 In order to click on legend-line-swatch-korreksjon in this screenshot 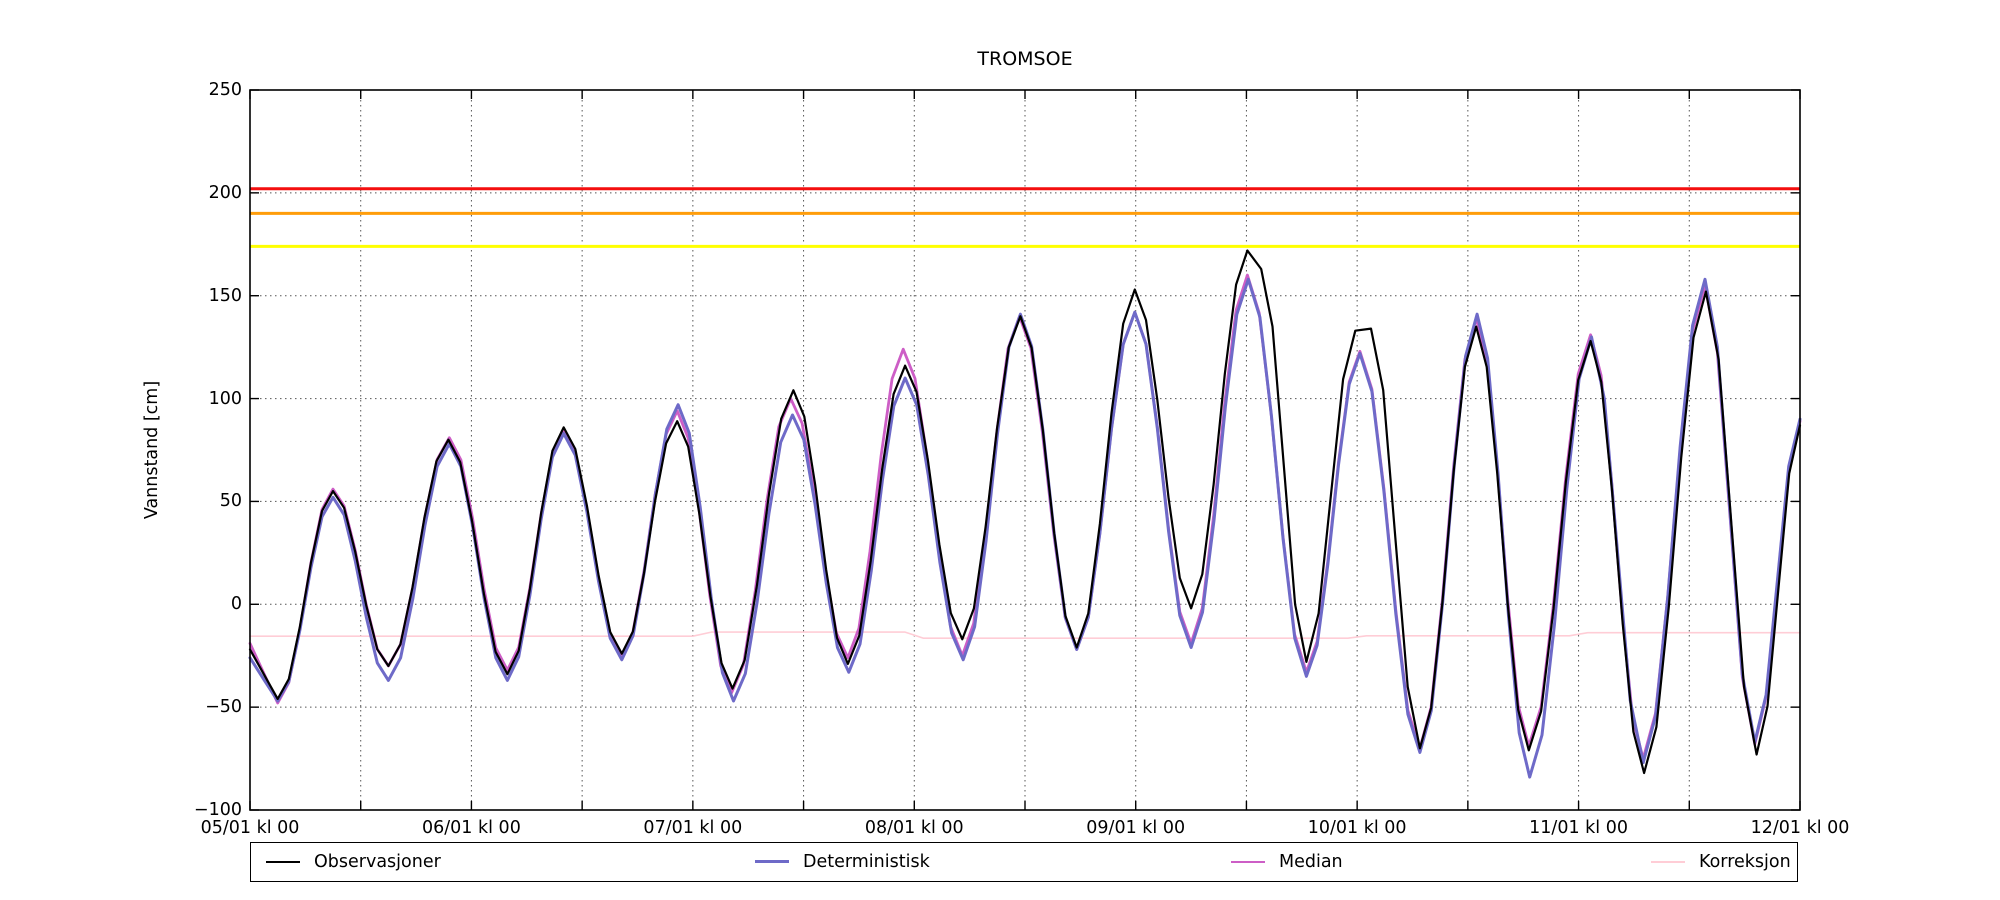, I will do `click(1668, 861)`.